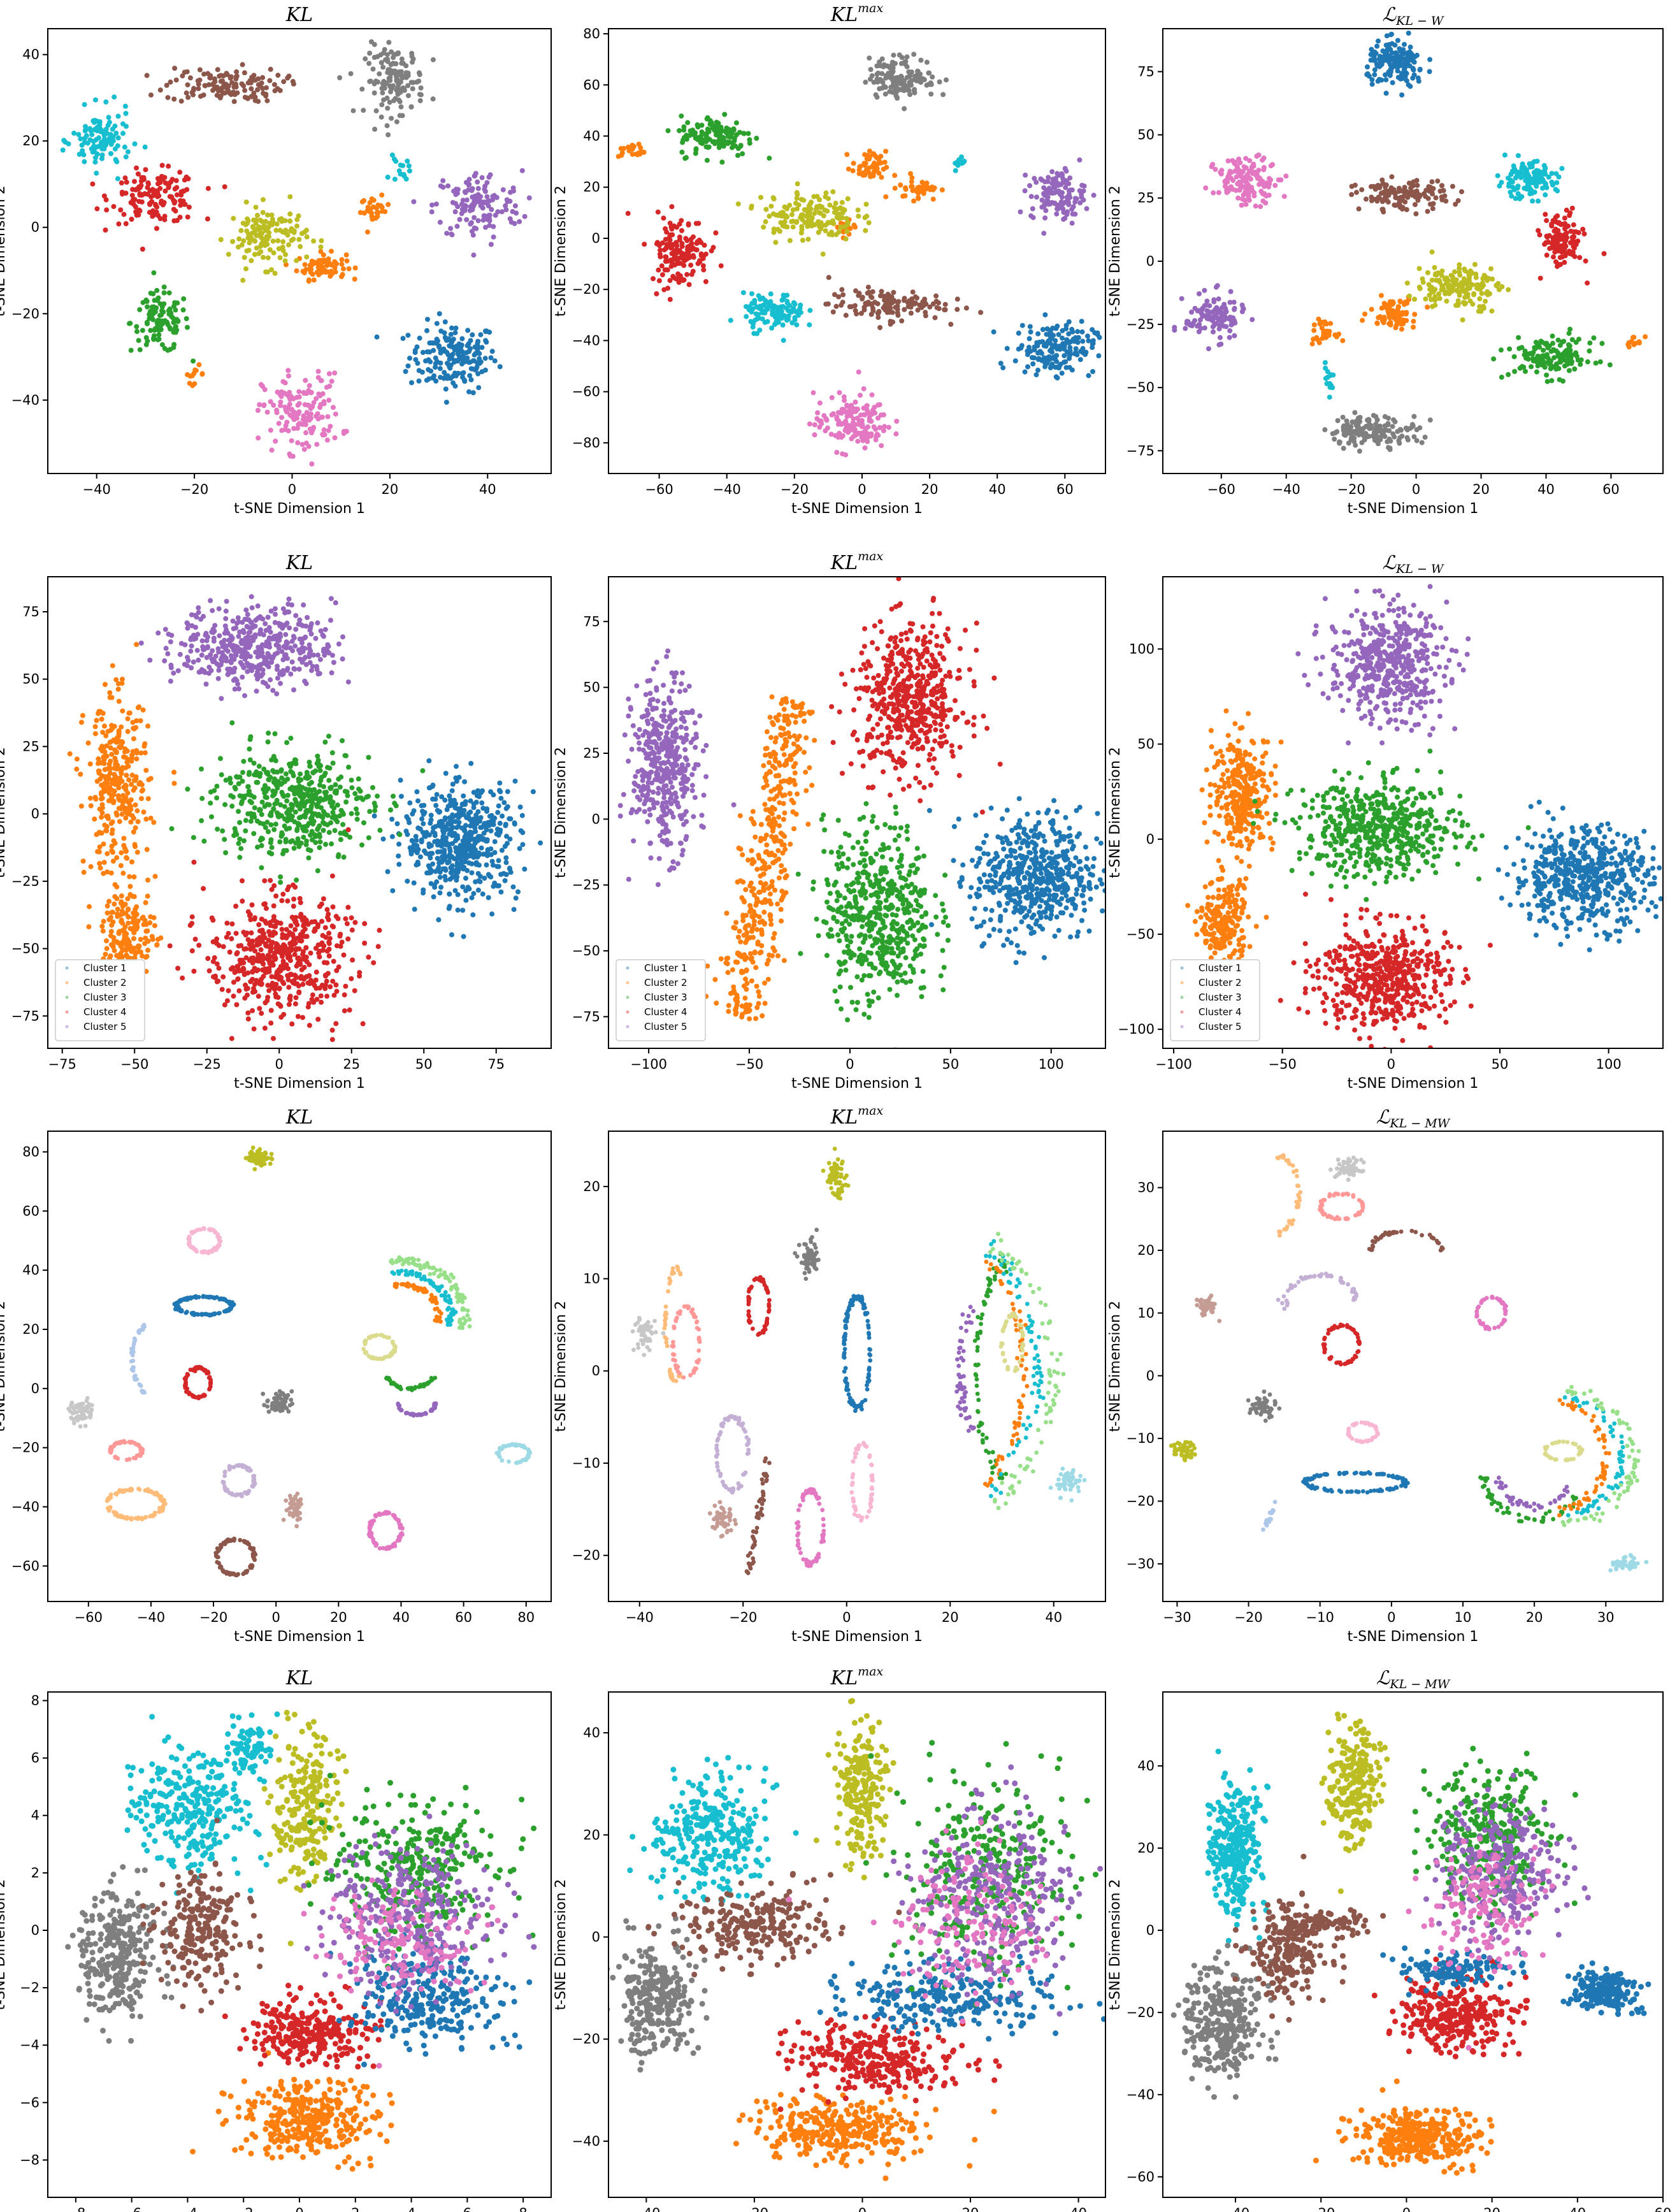 The width and height of the screenshot is (1677, 2212). Describe the element at coordinates (97, 490) in the screenshot. I see `x-tick-label: −40` at that location.